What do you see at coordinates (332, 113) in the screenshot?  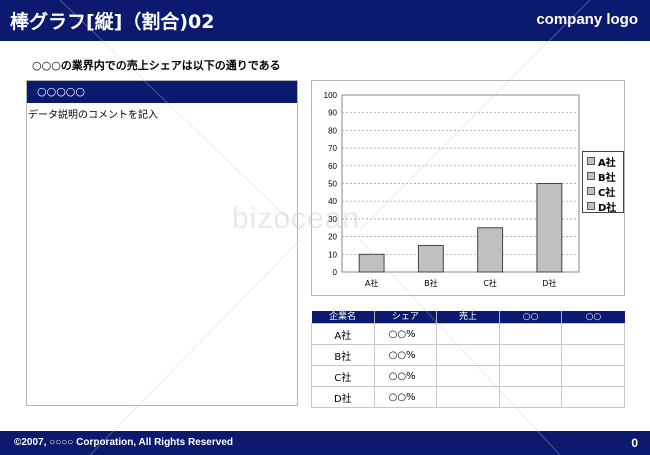 I see `y-tick-label: 90` at bounding box center [332, 113].